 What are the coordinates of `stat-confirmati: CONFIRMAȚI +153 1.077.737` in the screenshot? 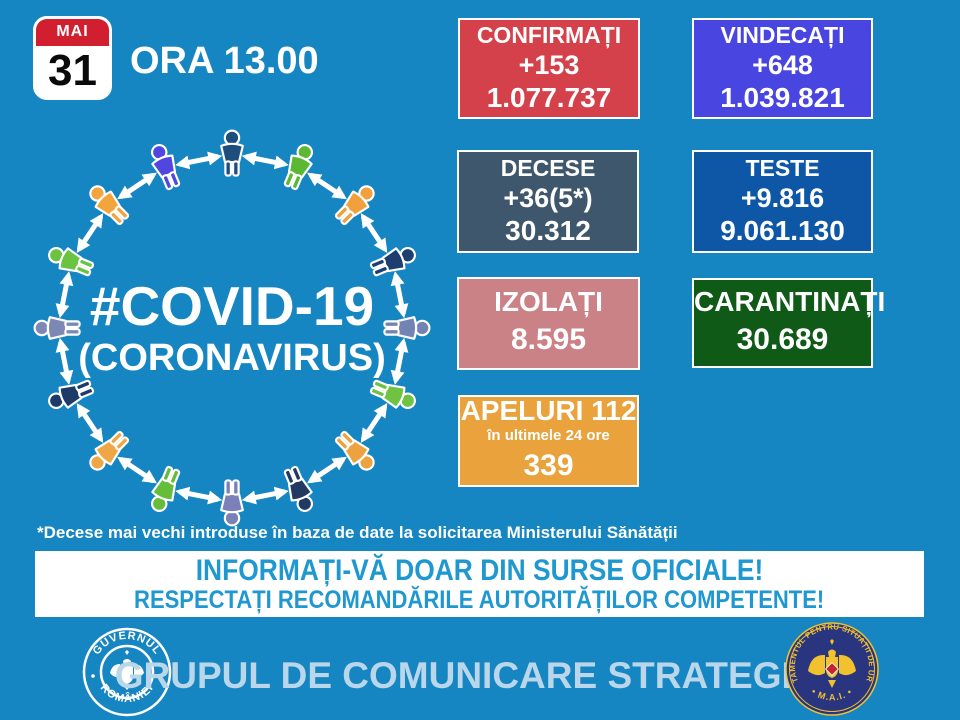 It's located at (549, 68).